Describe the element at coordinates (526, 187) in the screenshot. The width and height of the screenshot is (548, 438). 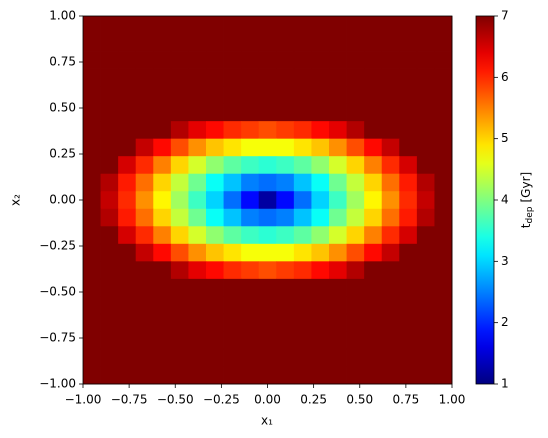
I see `colorbar-unit: [Gyr]` at that location.